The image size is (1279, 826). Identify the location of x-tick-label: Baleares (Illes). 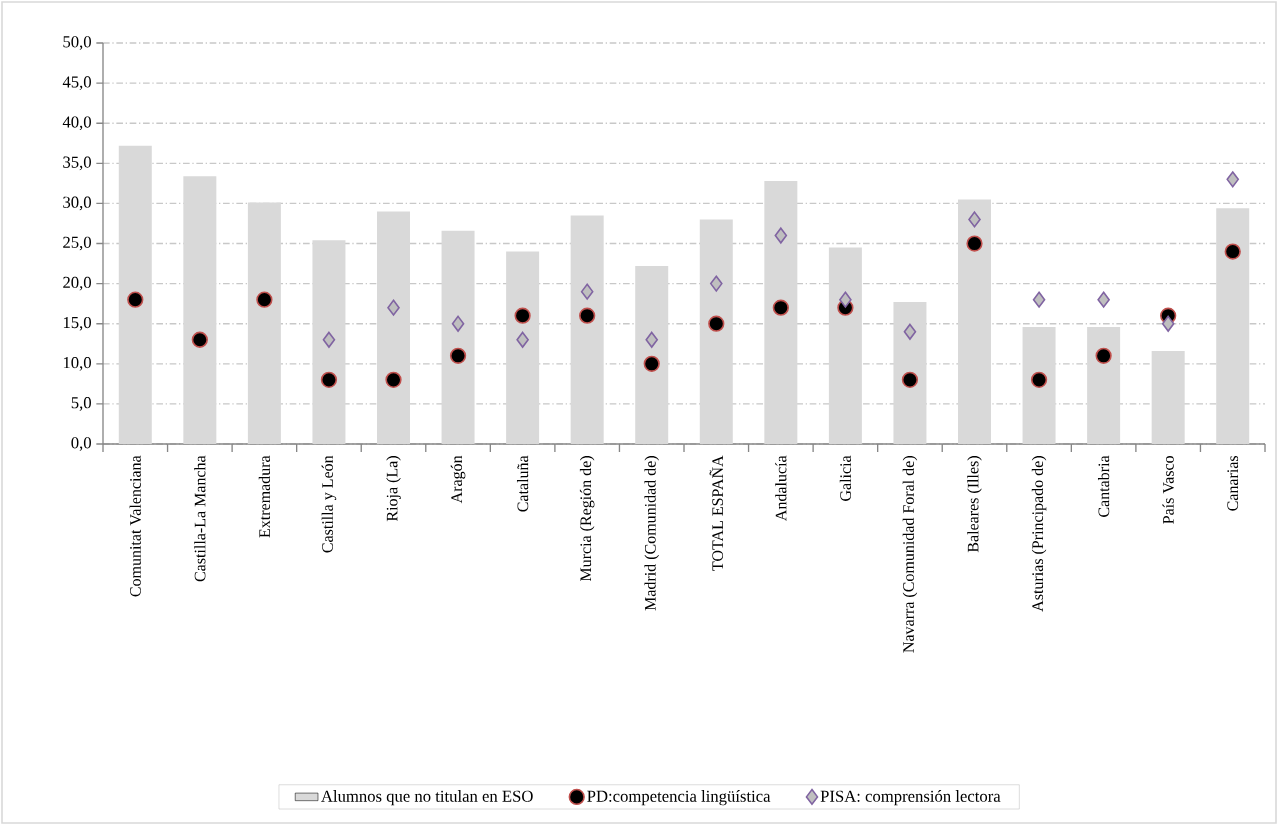
(974, 504).